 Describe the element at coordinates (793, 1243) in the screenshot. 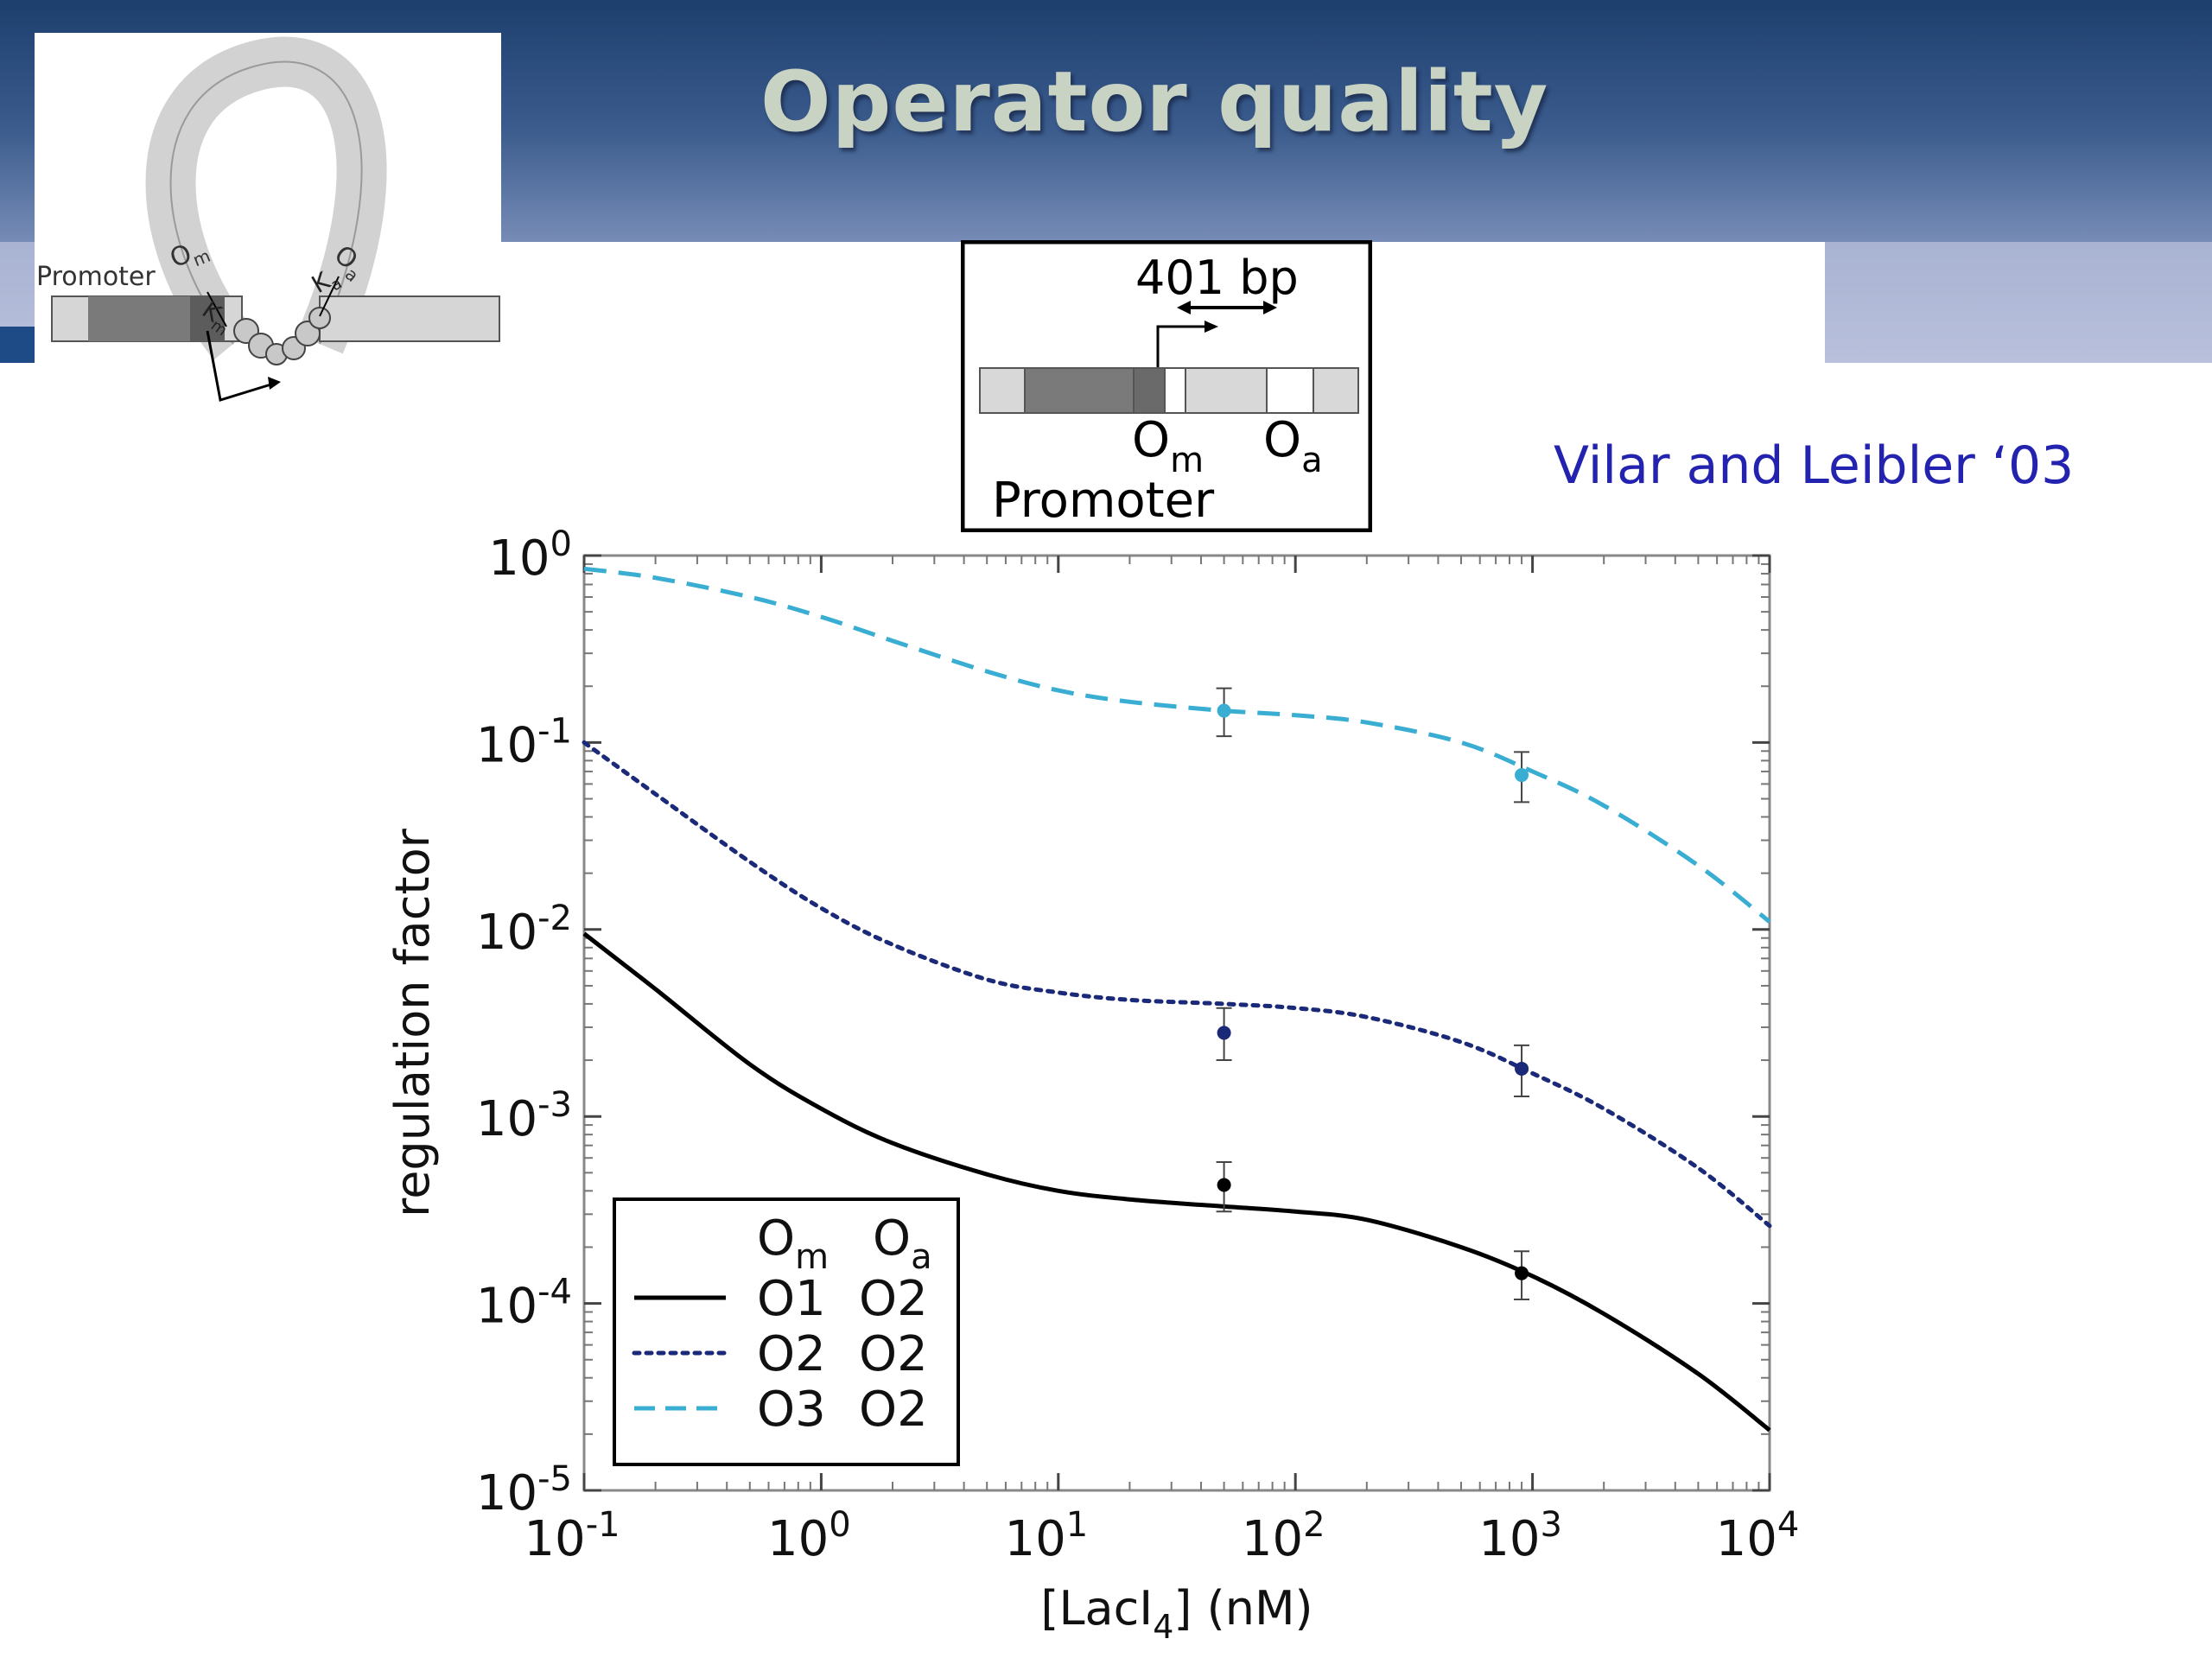

I see `legend-header-om: Om` at that location.